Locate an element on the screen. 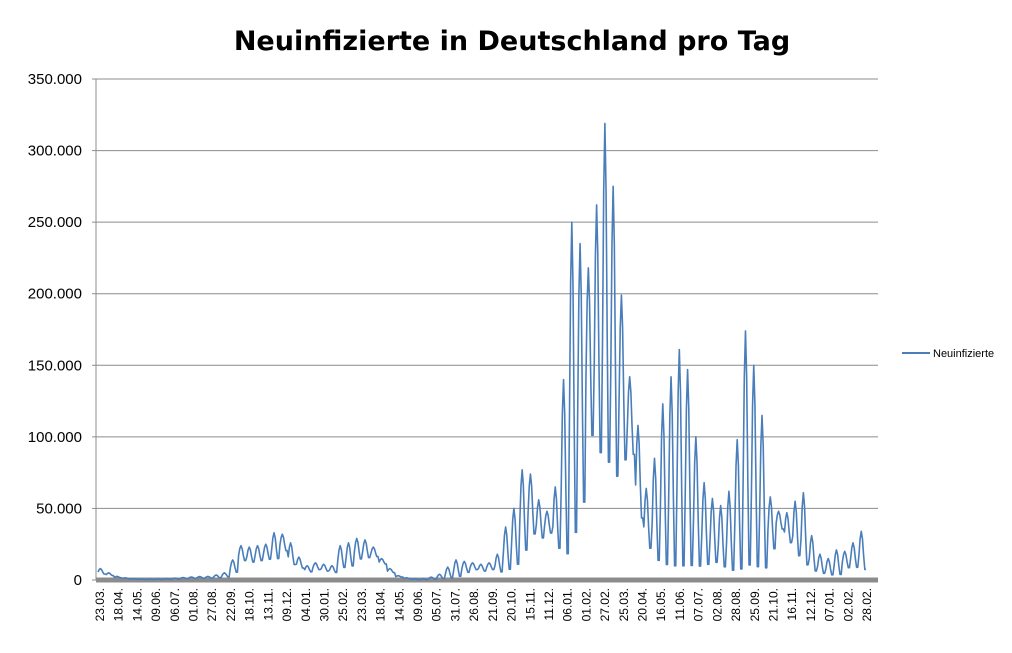  legend: Neuinfizierte is located at coordinates (948, 354).